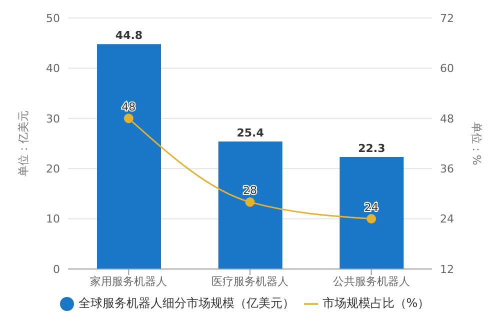 Image resolution: width=500 pixels, height=320 pixels. I want to click on y-tick-label: 40, so click(53, 69).